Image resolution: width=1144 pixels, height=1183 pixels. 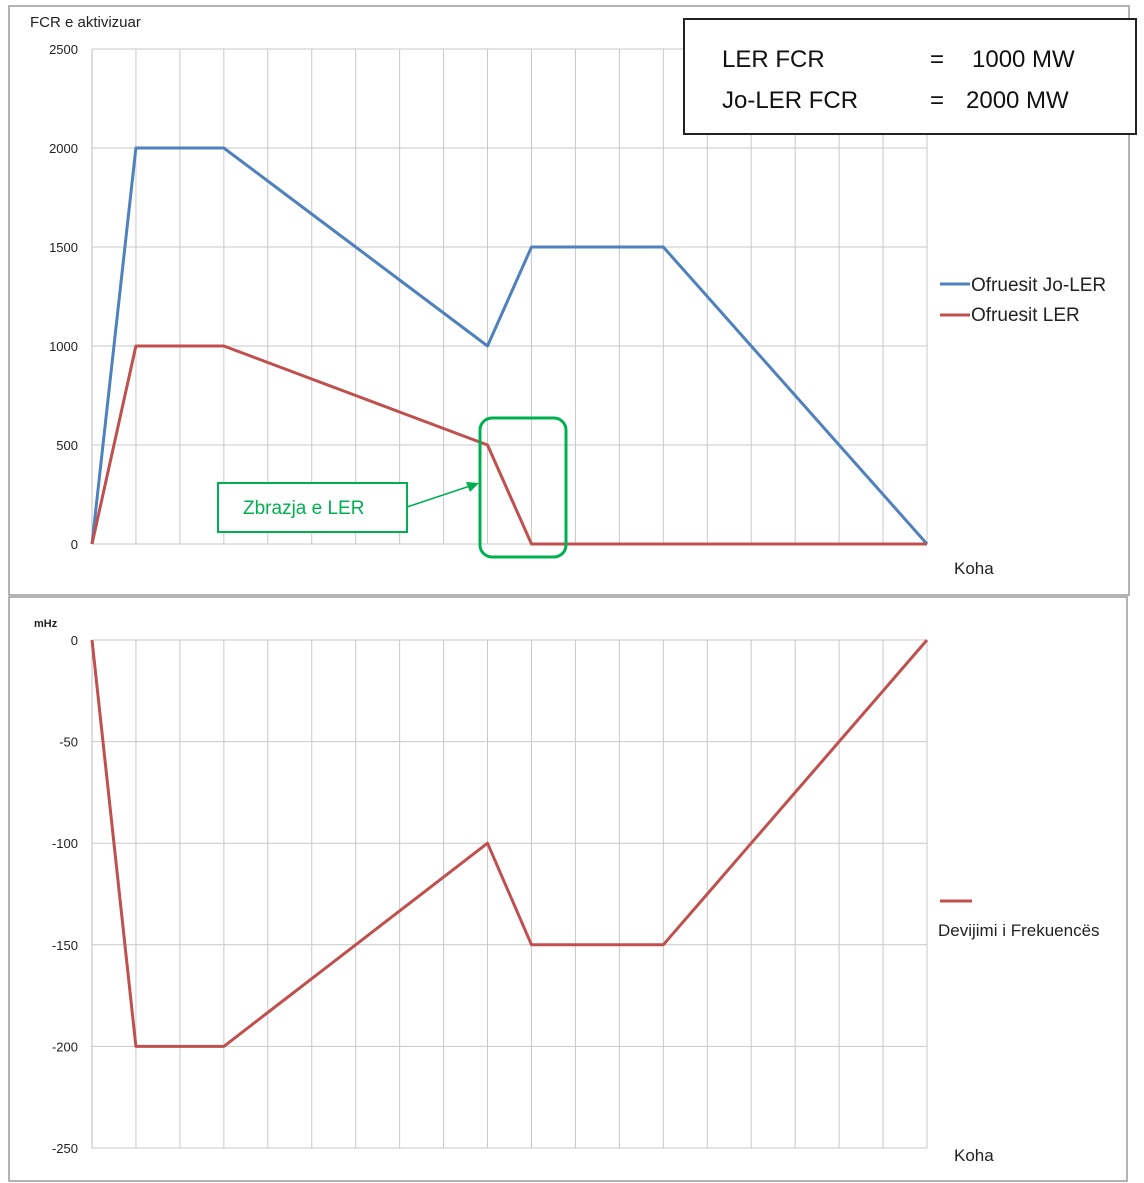 What do you see at coordinates (65, 894) in the screenshot?
I see `bottom-y-tick-labels: -250 -200 -150 -100 -50 0` at bounding box center [65, 894].